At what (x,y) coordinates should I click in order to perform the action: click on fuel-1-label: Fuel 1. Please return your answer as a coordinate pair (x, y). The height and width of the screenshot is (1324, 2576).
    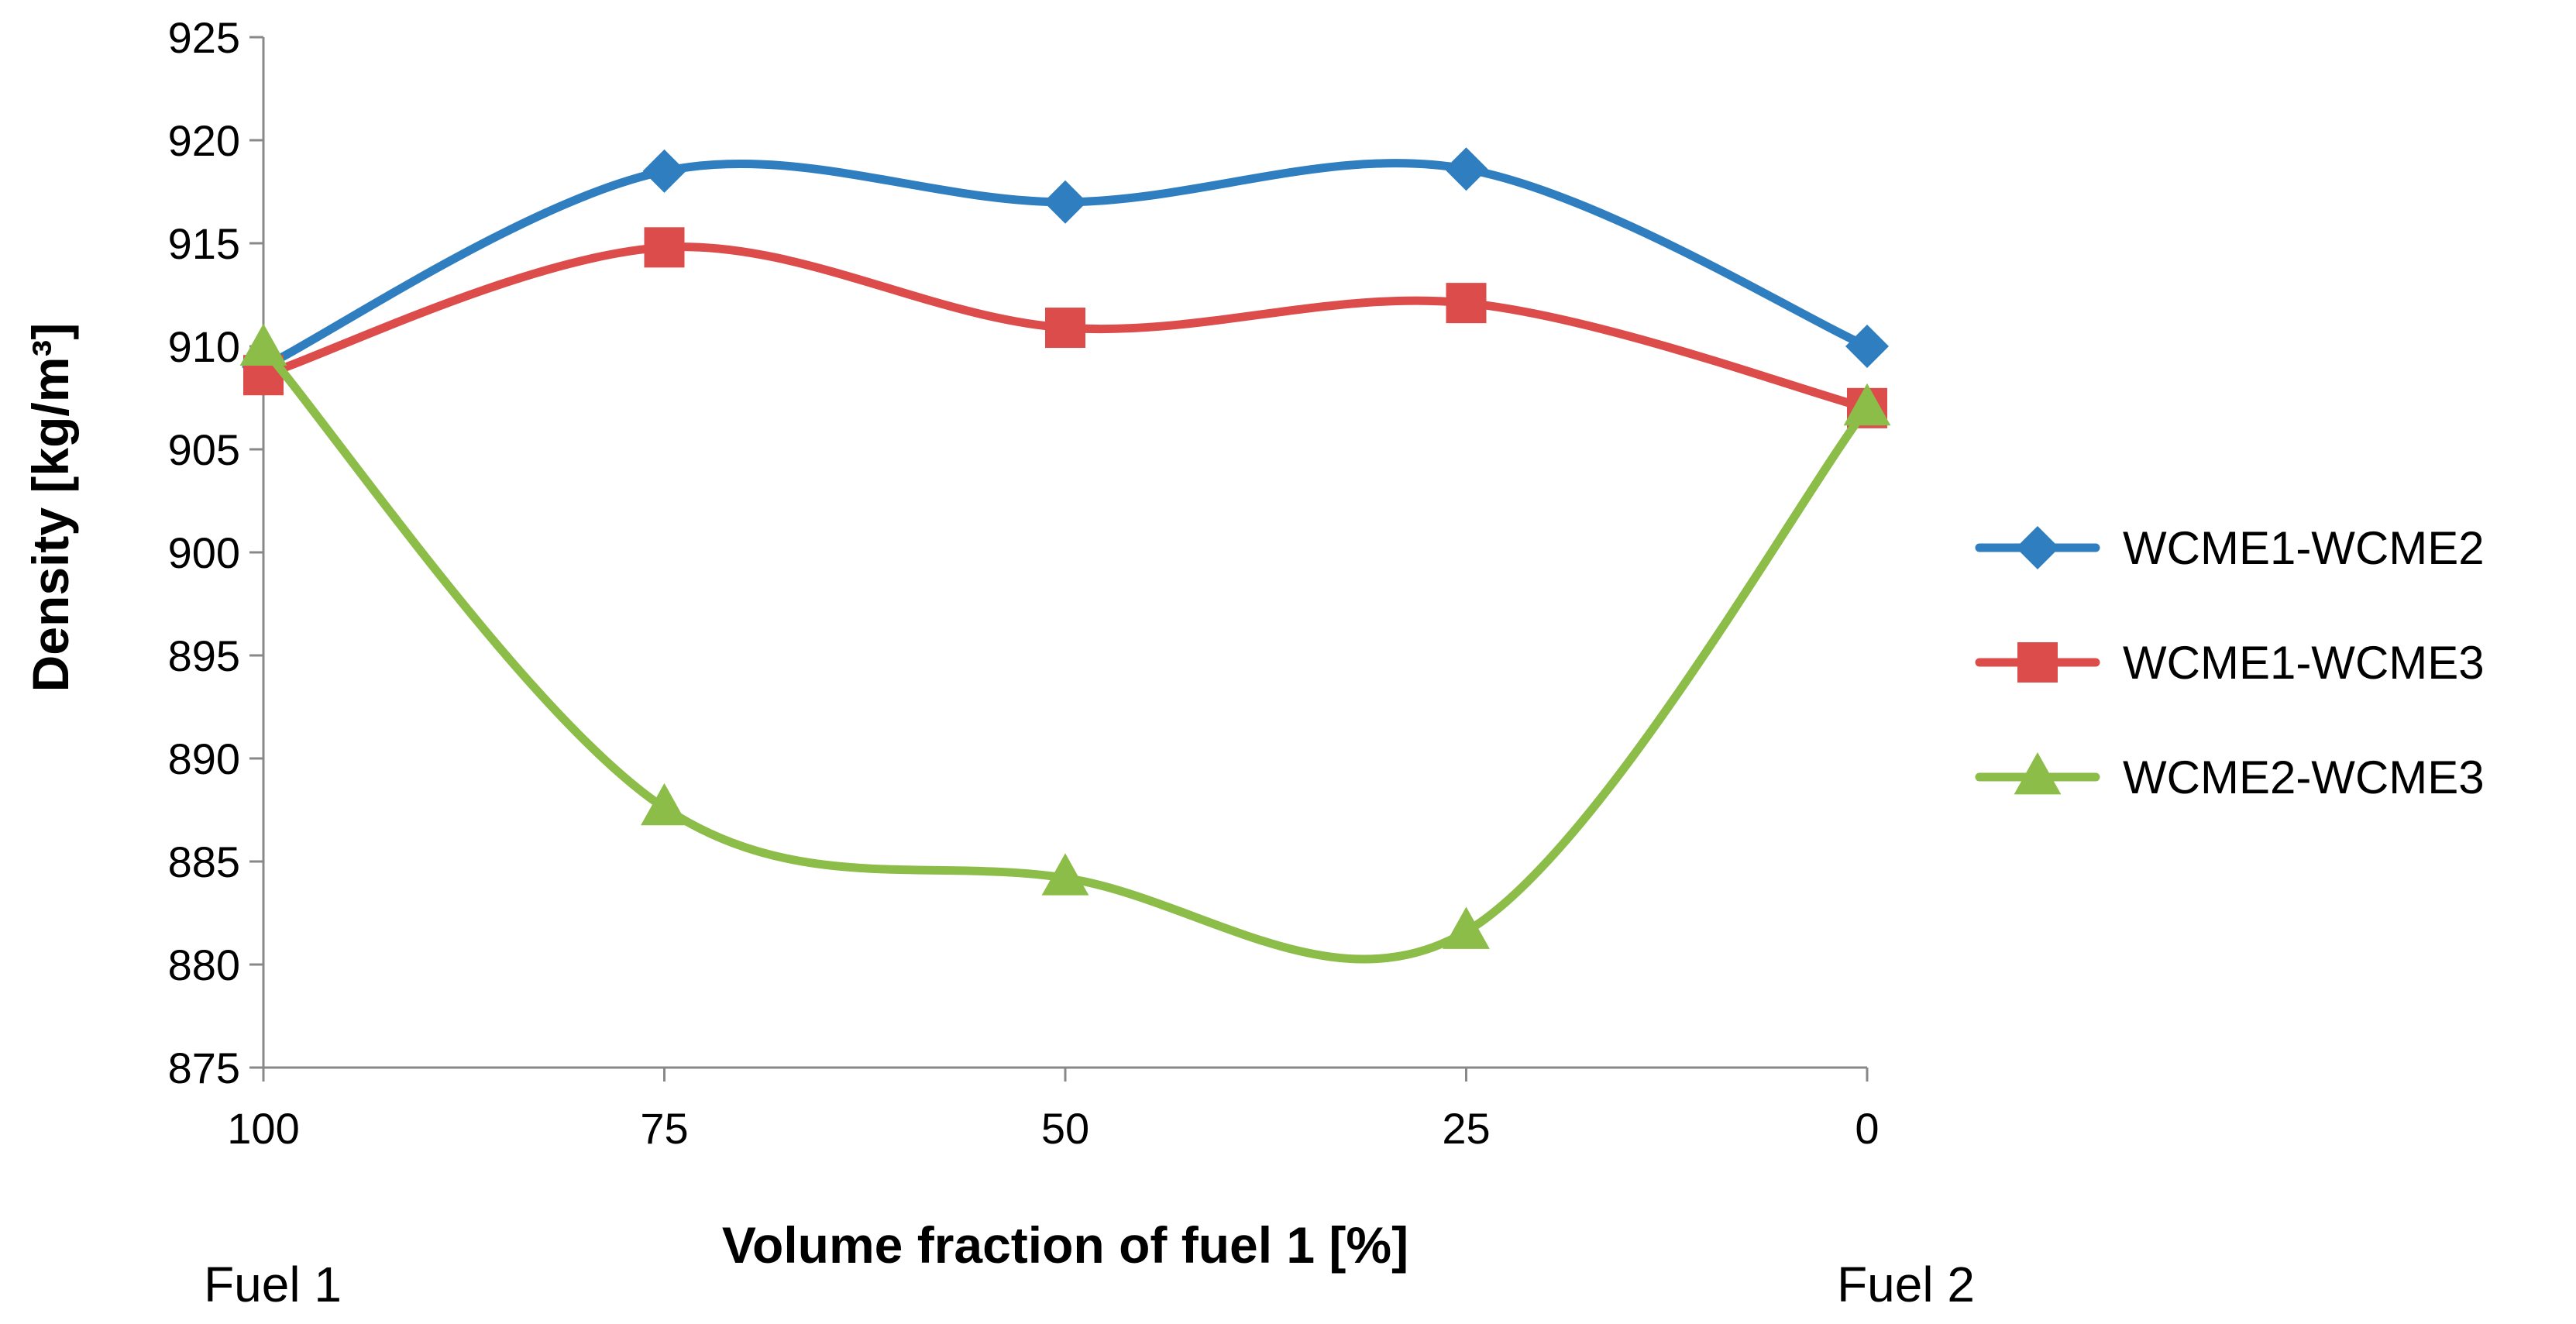
    Looking at the image, I should click on (273, 1285).